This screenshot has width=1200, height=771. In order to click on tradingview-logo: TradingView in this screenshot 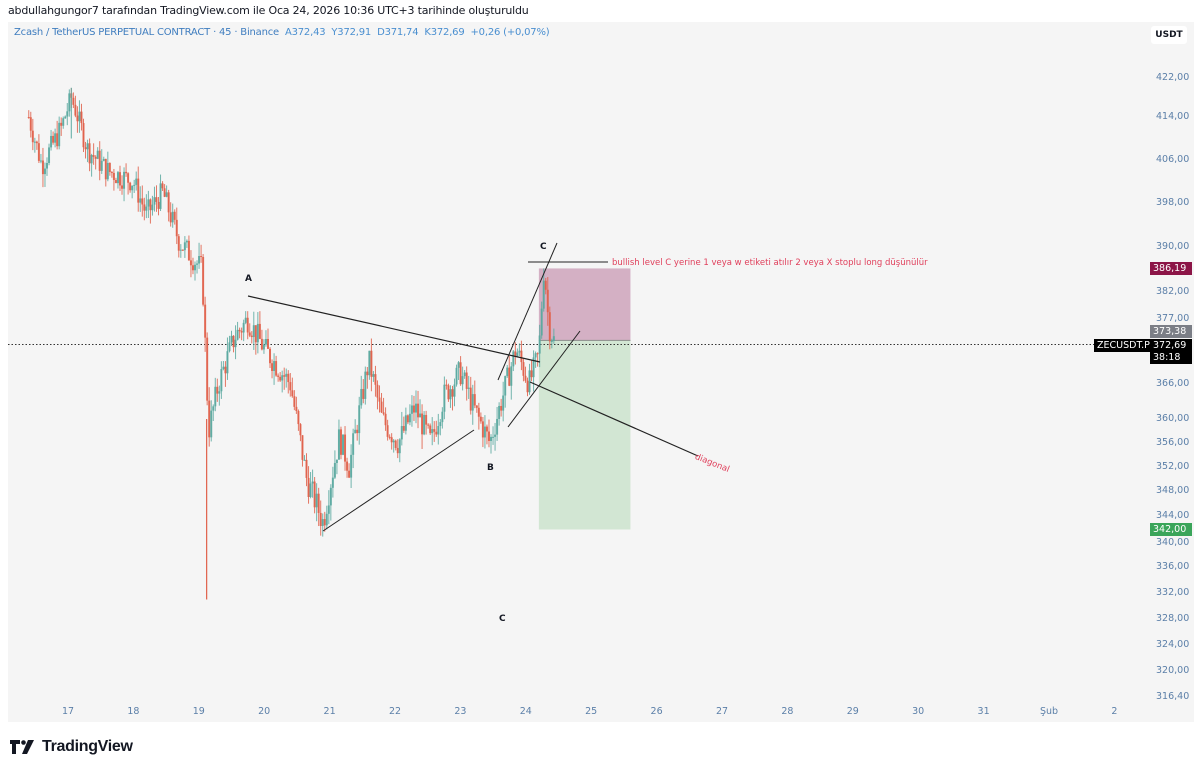, I will do `click(71, 747)`.